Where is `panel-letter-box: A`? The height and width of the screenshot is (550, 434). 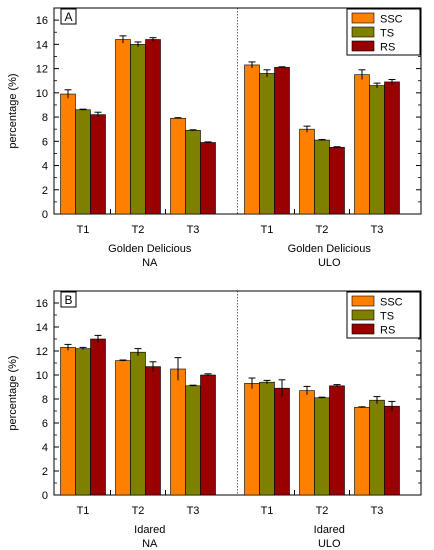
panel-letter-box: A is located at coordinates (68, 16).